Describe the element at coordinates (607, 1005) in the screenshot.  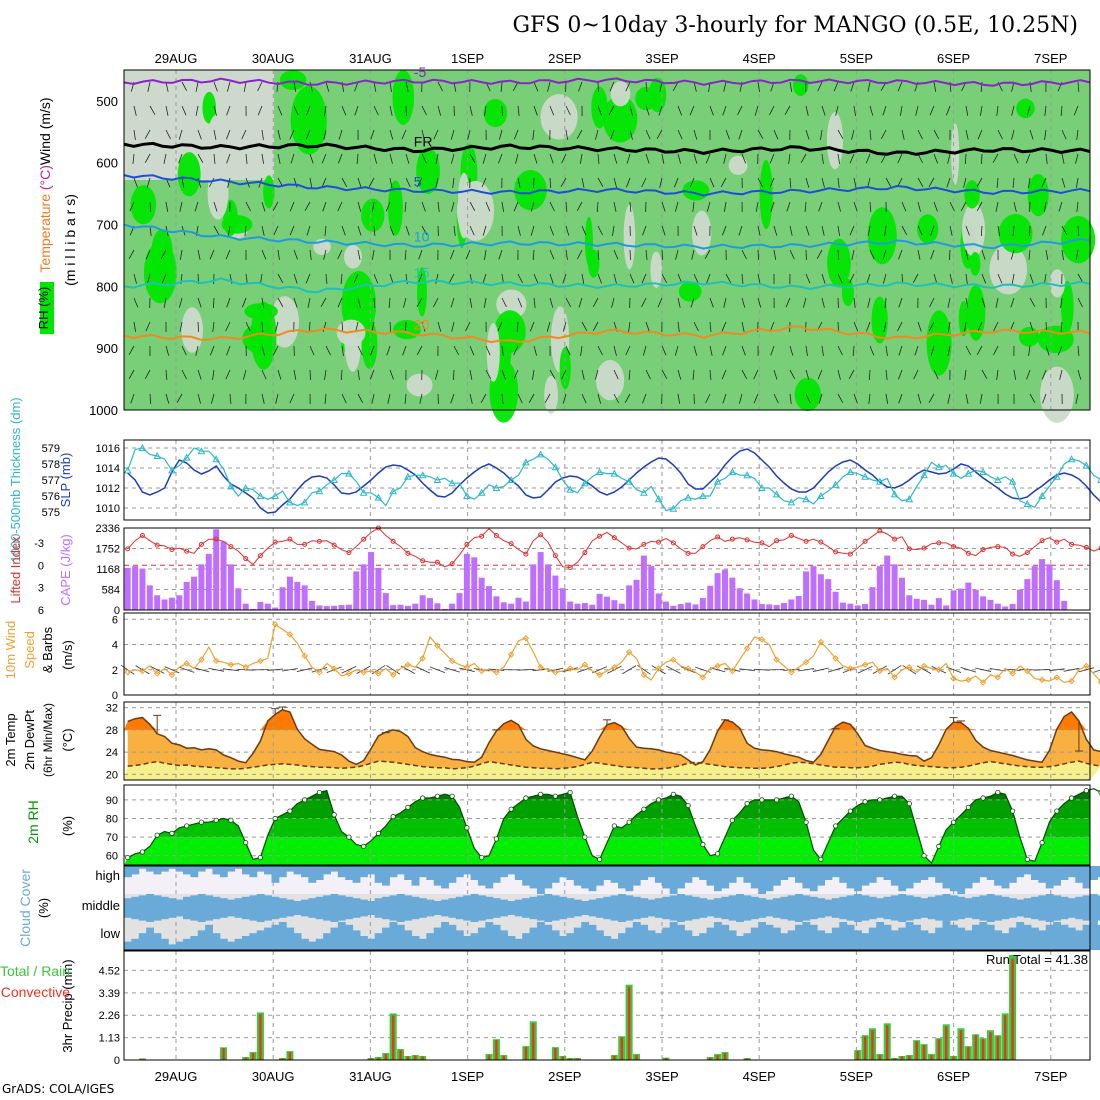
I see `precip-frame` at that location.